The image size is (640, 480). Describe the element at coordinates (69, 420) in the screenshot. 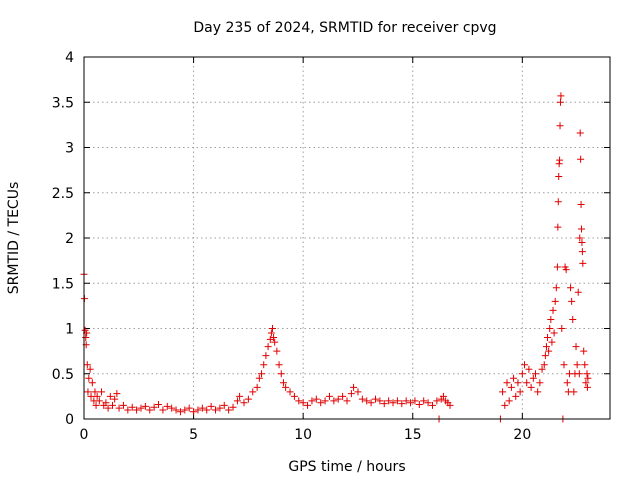

I see `y-tick-label: 0` at that location.